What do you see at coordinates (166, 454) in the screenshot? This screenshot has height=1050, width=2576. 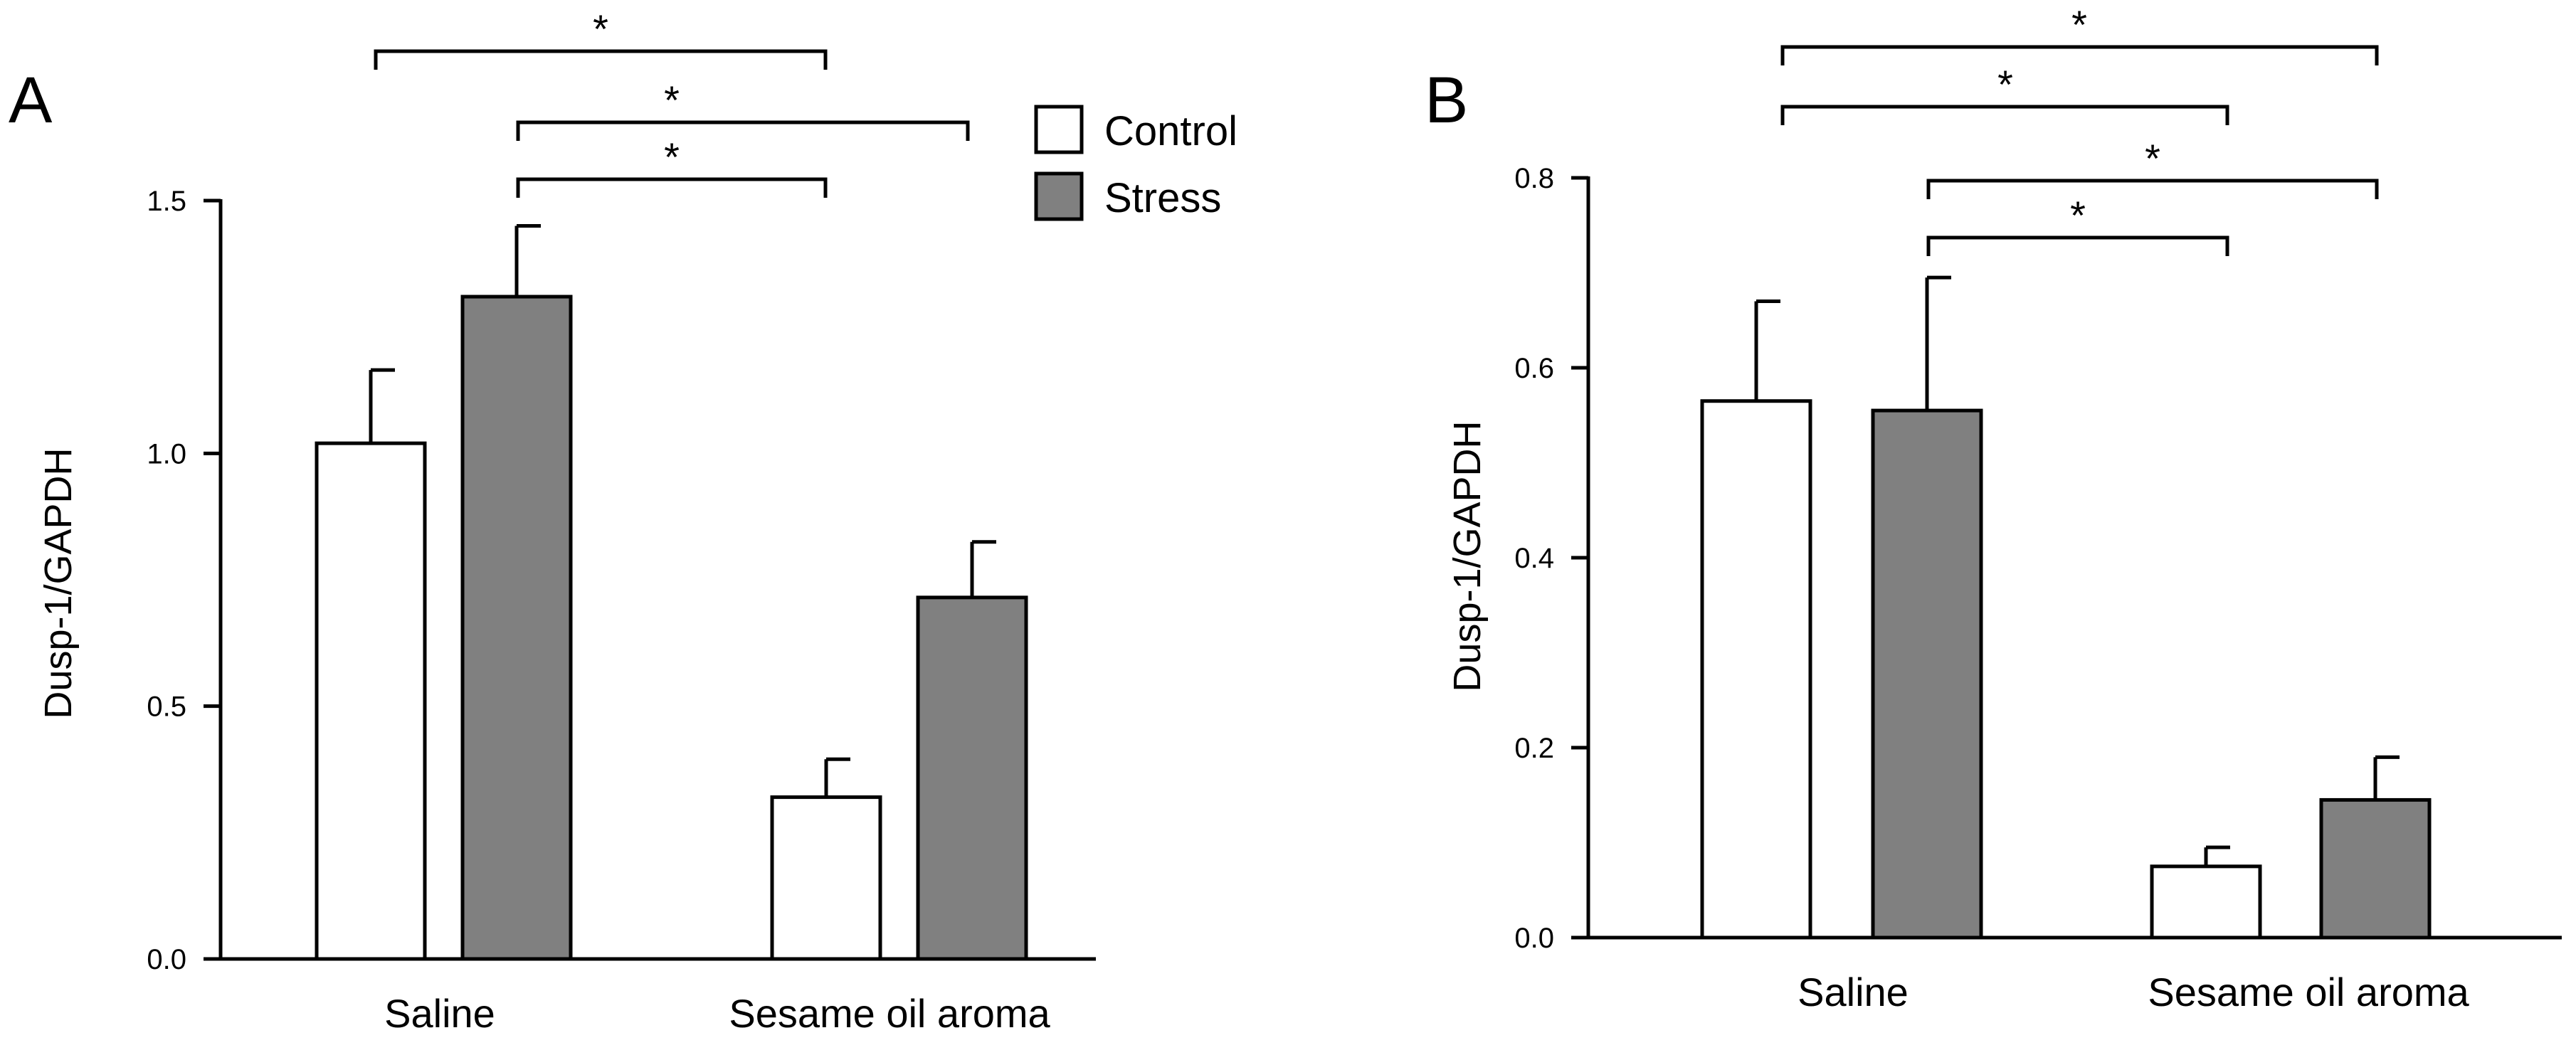 I see `y-tick-label: 1.0` at bounding box center [166, 454].